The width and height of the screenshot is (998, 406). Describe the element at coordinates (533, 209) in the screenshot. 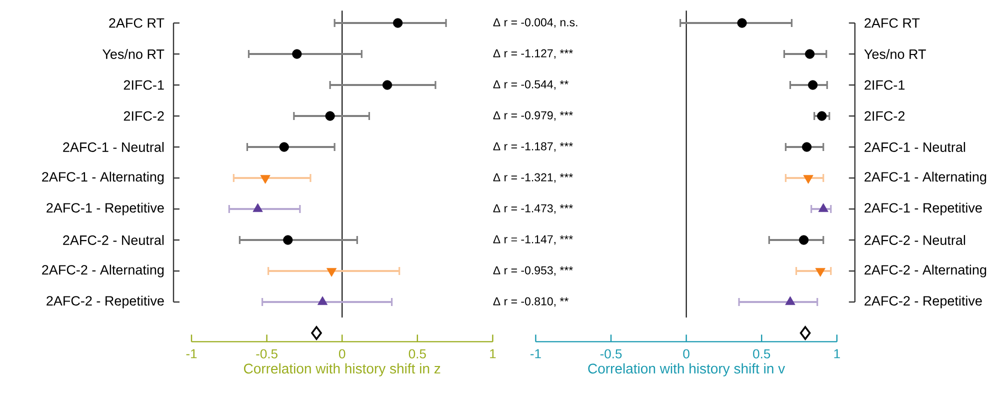

I see `annotation: Δ r = -1.473, ***` at that location.